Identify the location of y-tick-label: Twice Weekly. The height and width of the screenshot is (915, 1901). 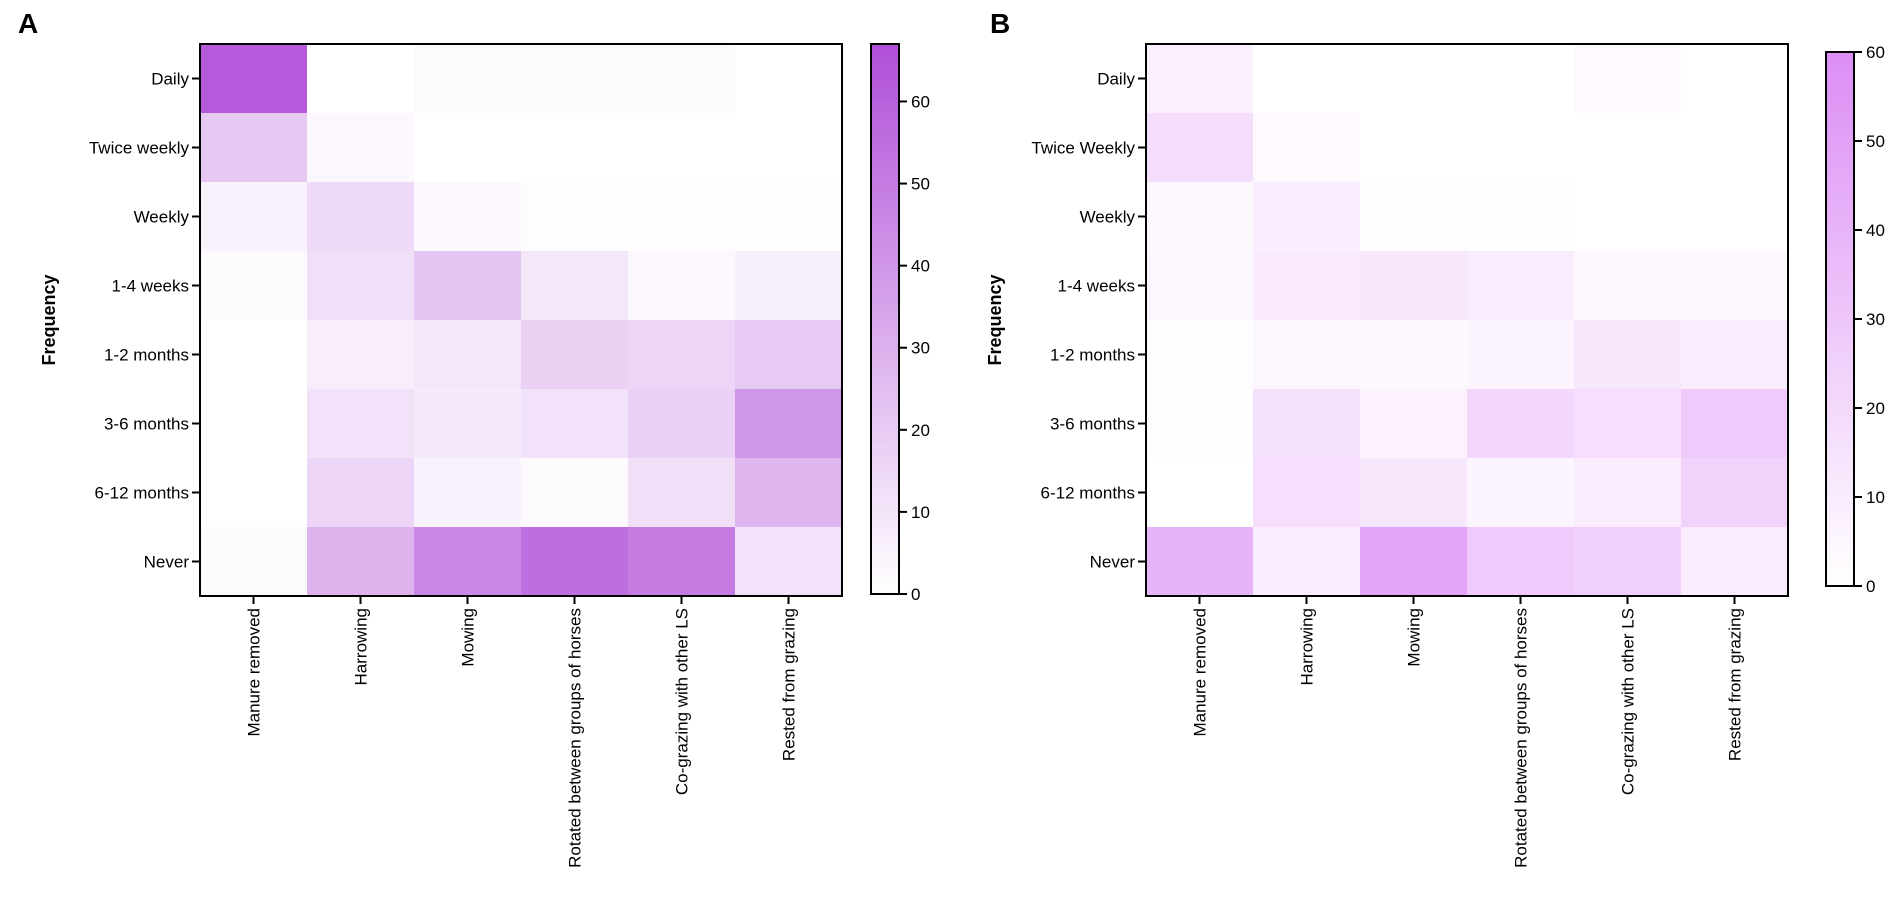
(1083, 148).